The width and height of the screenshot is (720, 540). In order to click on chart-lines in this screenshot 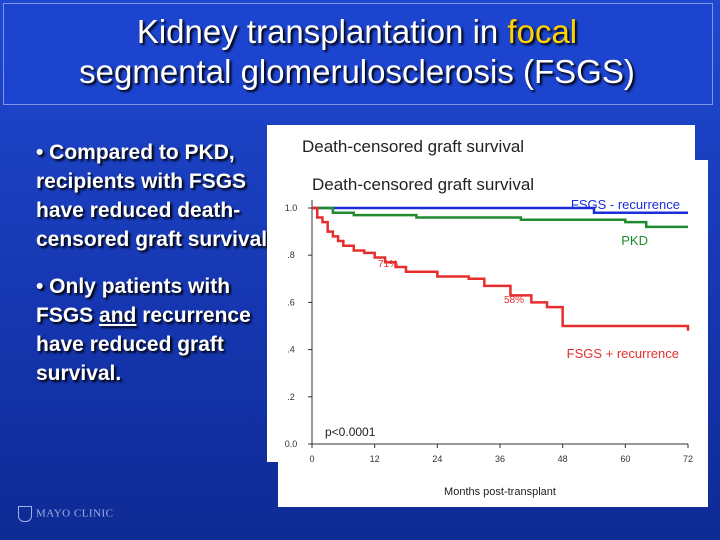, I will do `click(501, 268)`.